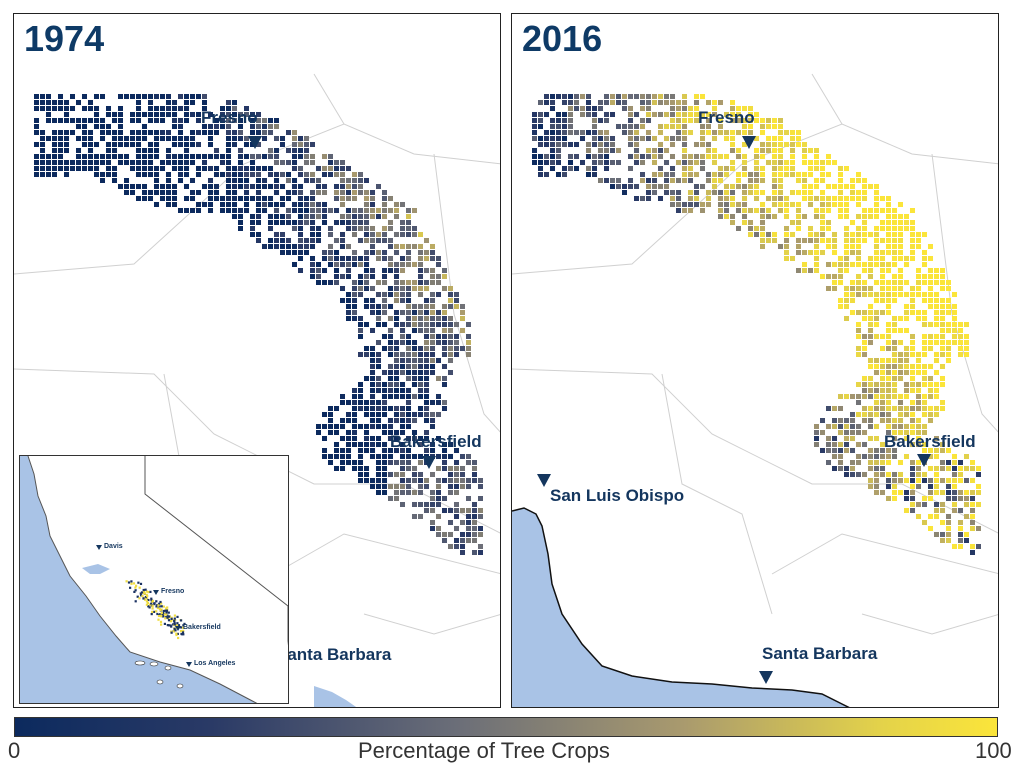 Image resolution: width=1024 pixels, height=767 pixels. I want to click on inset-davis-marker-icon, so click(99, 547).